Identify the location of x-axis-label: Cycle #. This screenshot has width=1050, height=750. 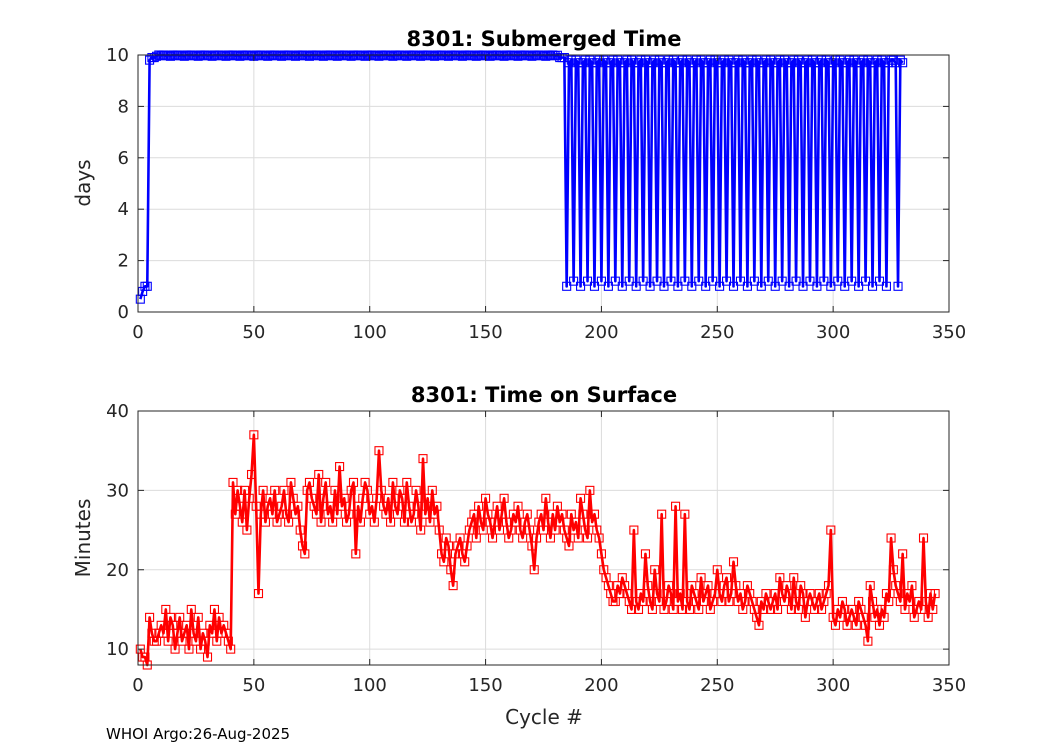
(544, 717).